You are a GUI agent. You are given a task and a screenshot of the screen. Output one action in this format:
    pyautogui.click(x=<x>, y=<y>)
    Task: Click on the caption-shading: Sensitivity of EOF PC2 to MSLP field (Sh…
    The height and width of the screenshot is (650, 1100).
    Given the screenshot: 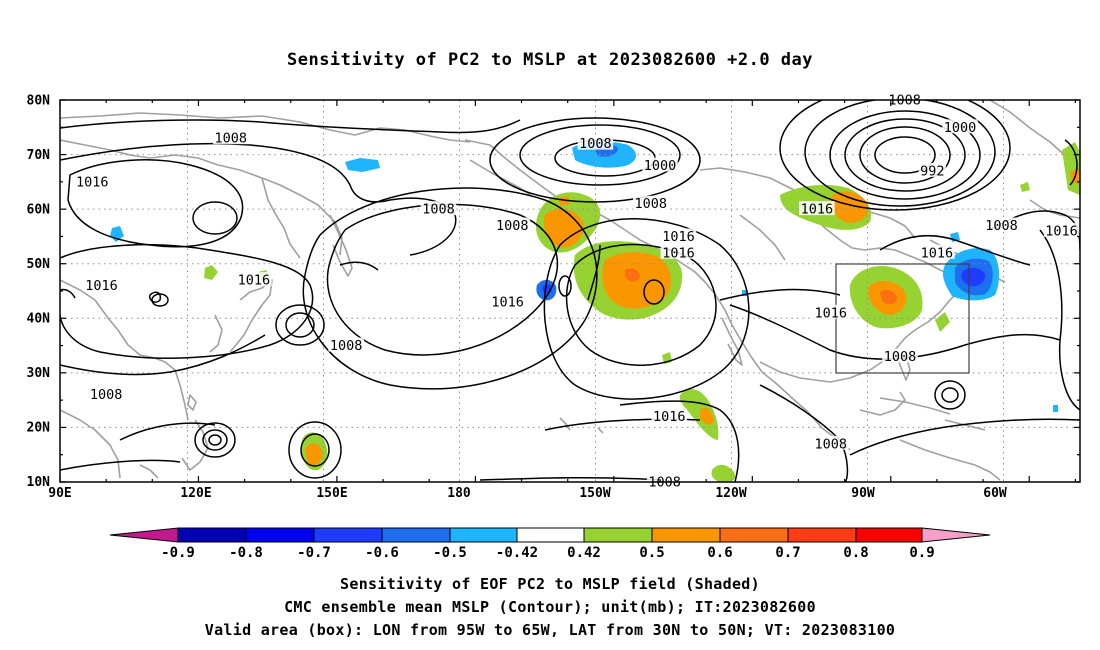 What is the action you would take?
    pyautogui.click(x=550, y=584)
    